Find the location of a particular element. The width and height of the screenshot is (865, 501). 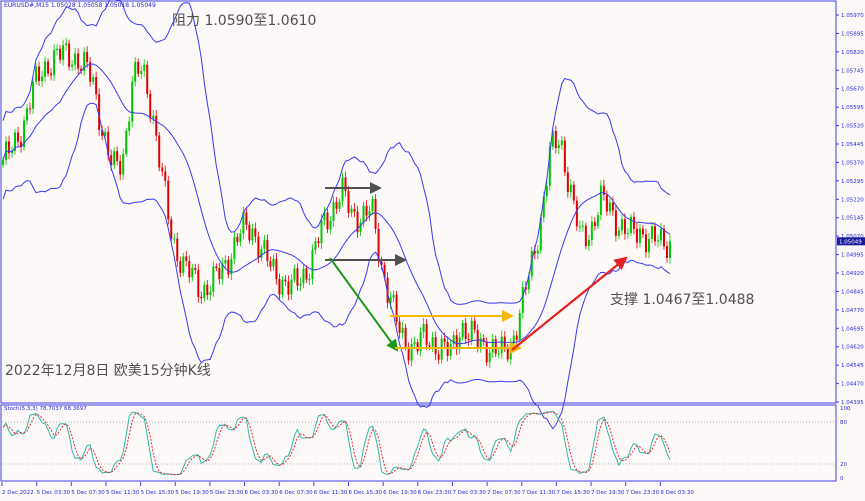

price-tick-label: 1.05145 is located at coordinates (852, 219).